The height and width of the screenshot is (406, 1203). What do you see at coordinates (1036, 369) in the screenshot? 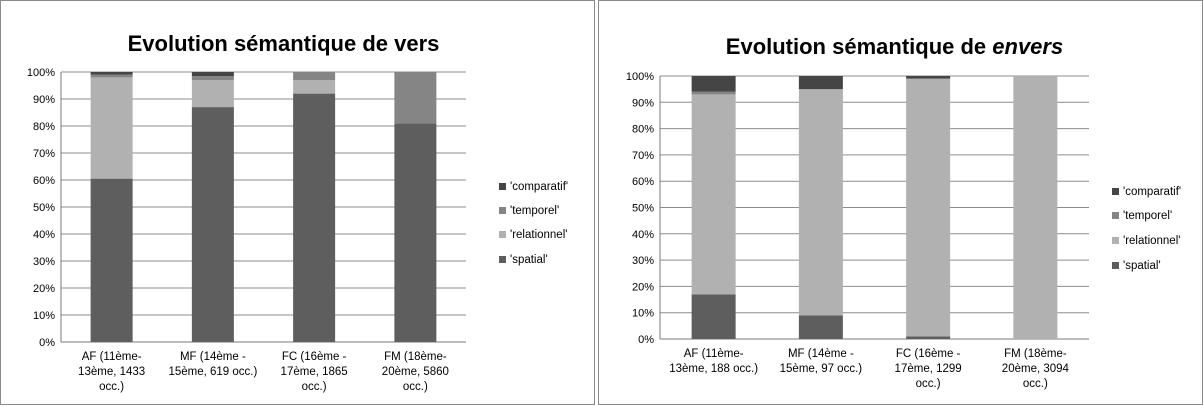
I see `x-category-label: 20ème, 3094` at bounding box center [1036, 369].